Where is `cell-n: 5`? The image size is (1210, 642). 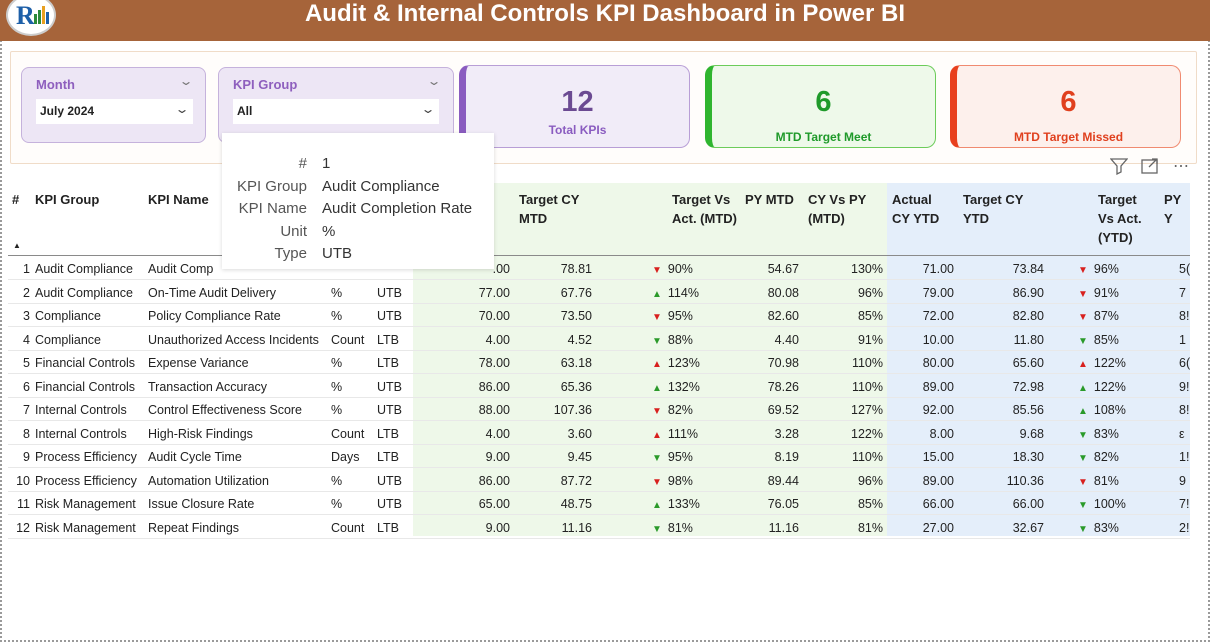
cell-n: 5 is located at coordinates (26, 363).